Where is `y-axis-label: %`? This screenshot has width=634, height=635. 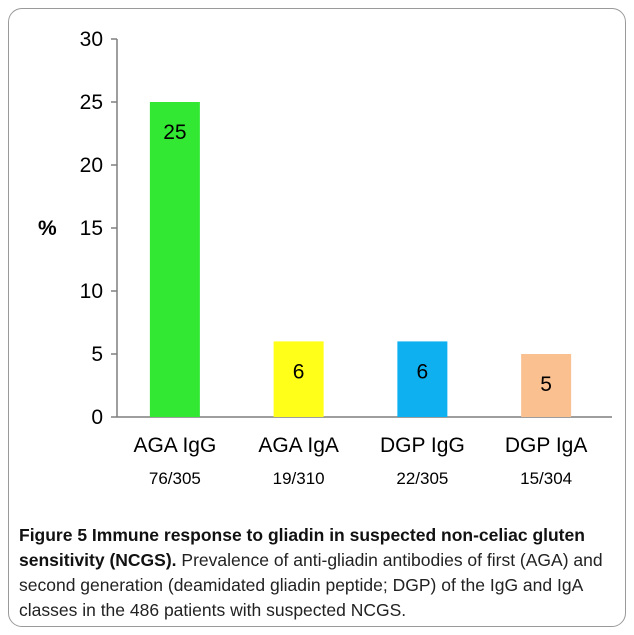 y-axis-label: % is located at coordinates (47, 228).